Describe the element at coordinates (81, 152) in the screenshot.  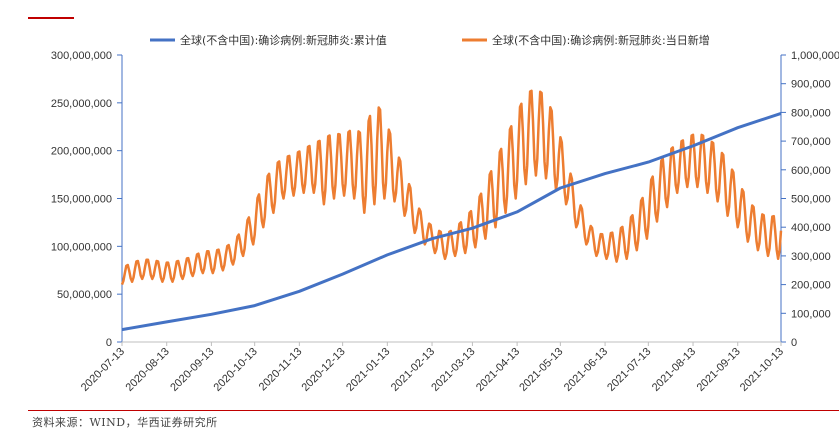
I see `y-left-tick-label: 200,000,000` at that location.